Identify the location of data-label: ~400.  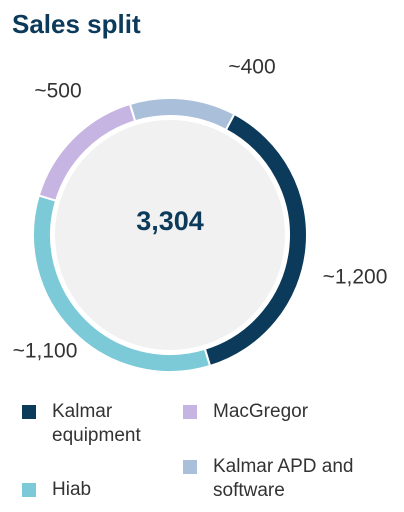
(251, 67).